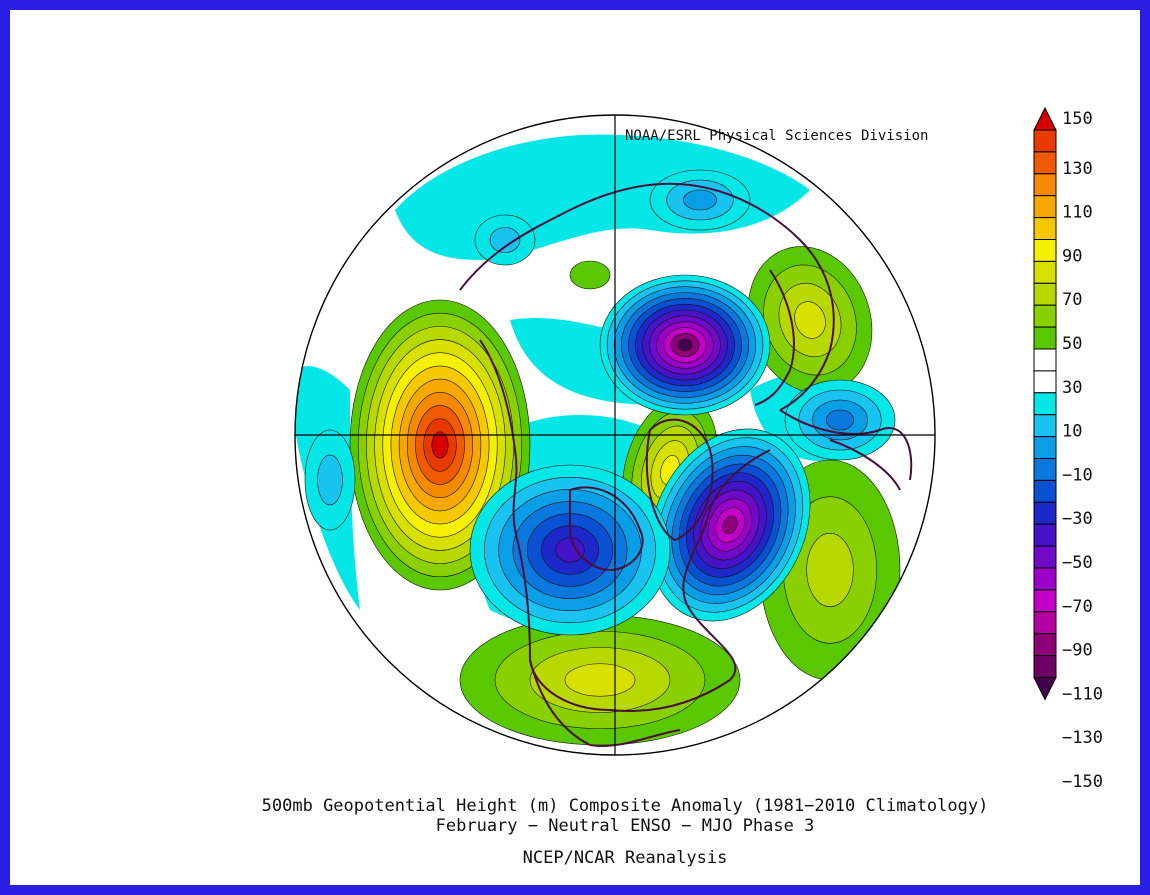 This screenshot has height=895, width=1150. I want to click on colorbar-tick-label: −70, so click(1077, 607).